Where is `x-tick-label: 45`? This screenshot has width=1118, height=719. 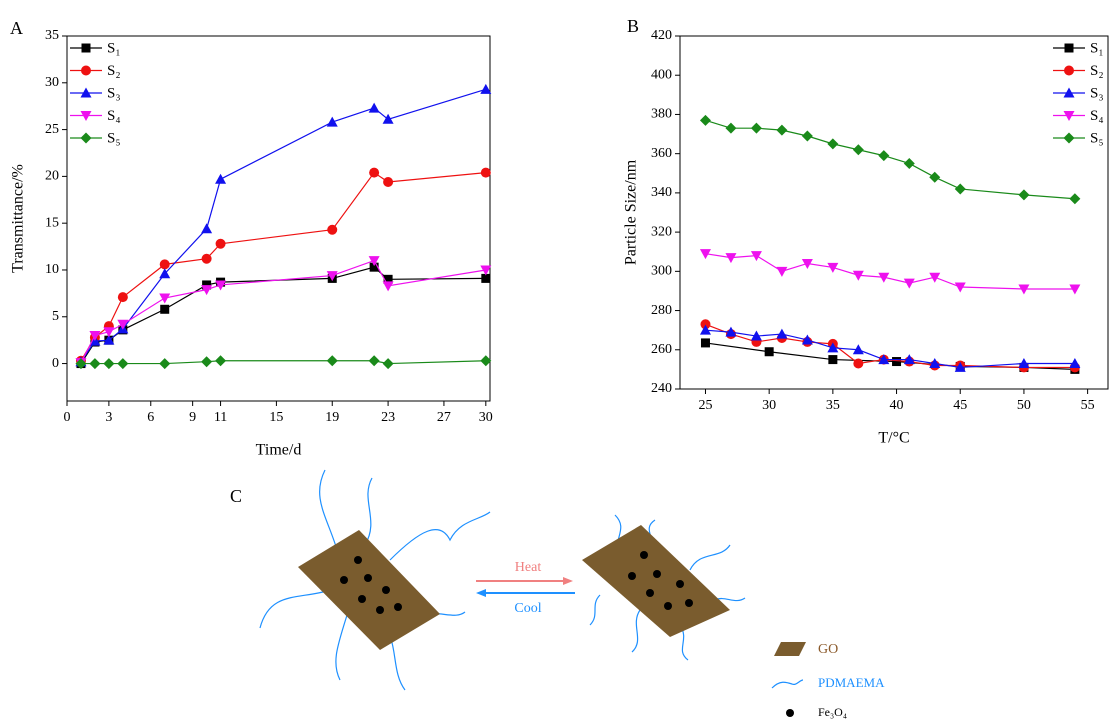 x-tick-label: 45 is located at coordinates (960, 405).